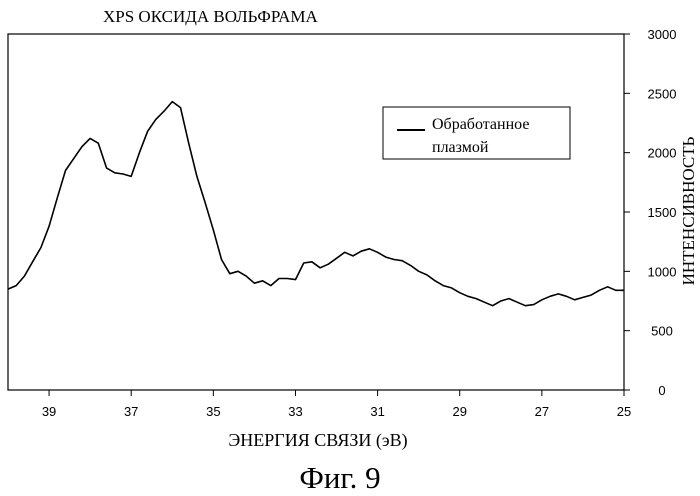 The image size is (700, 496). I want to click on y-tick-label: 2000, so click(662, 153).